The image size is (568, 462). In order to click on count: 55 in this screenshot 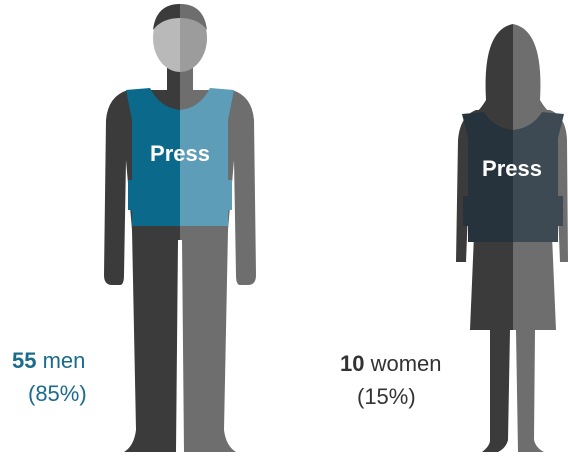, I will do `click(24, 360)`.